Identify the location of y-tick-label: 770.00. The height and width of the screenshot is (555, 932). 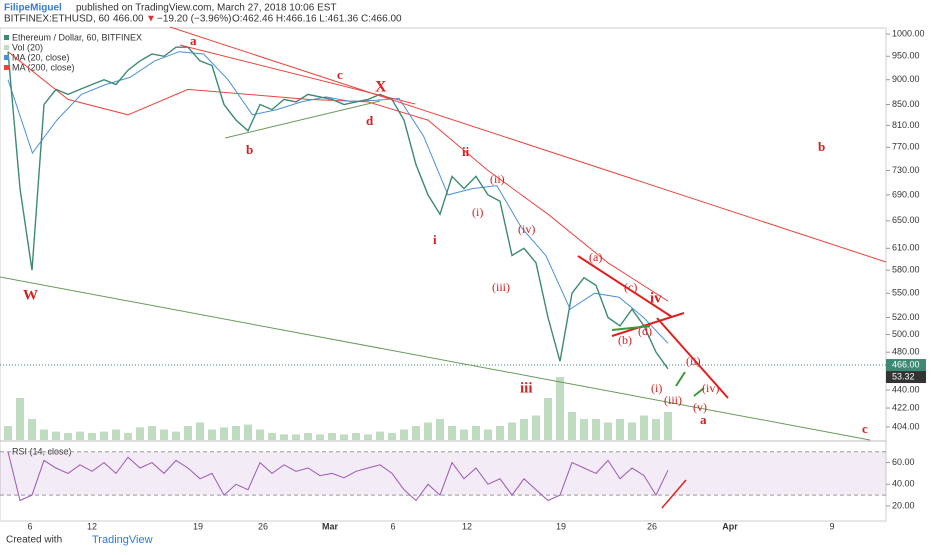
(906, 147).